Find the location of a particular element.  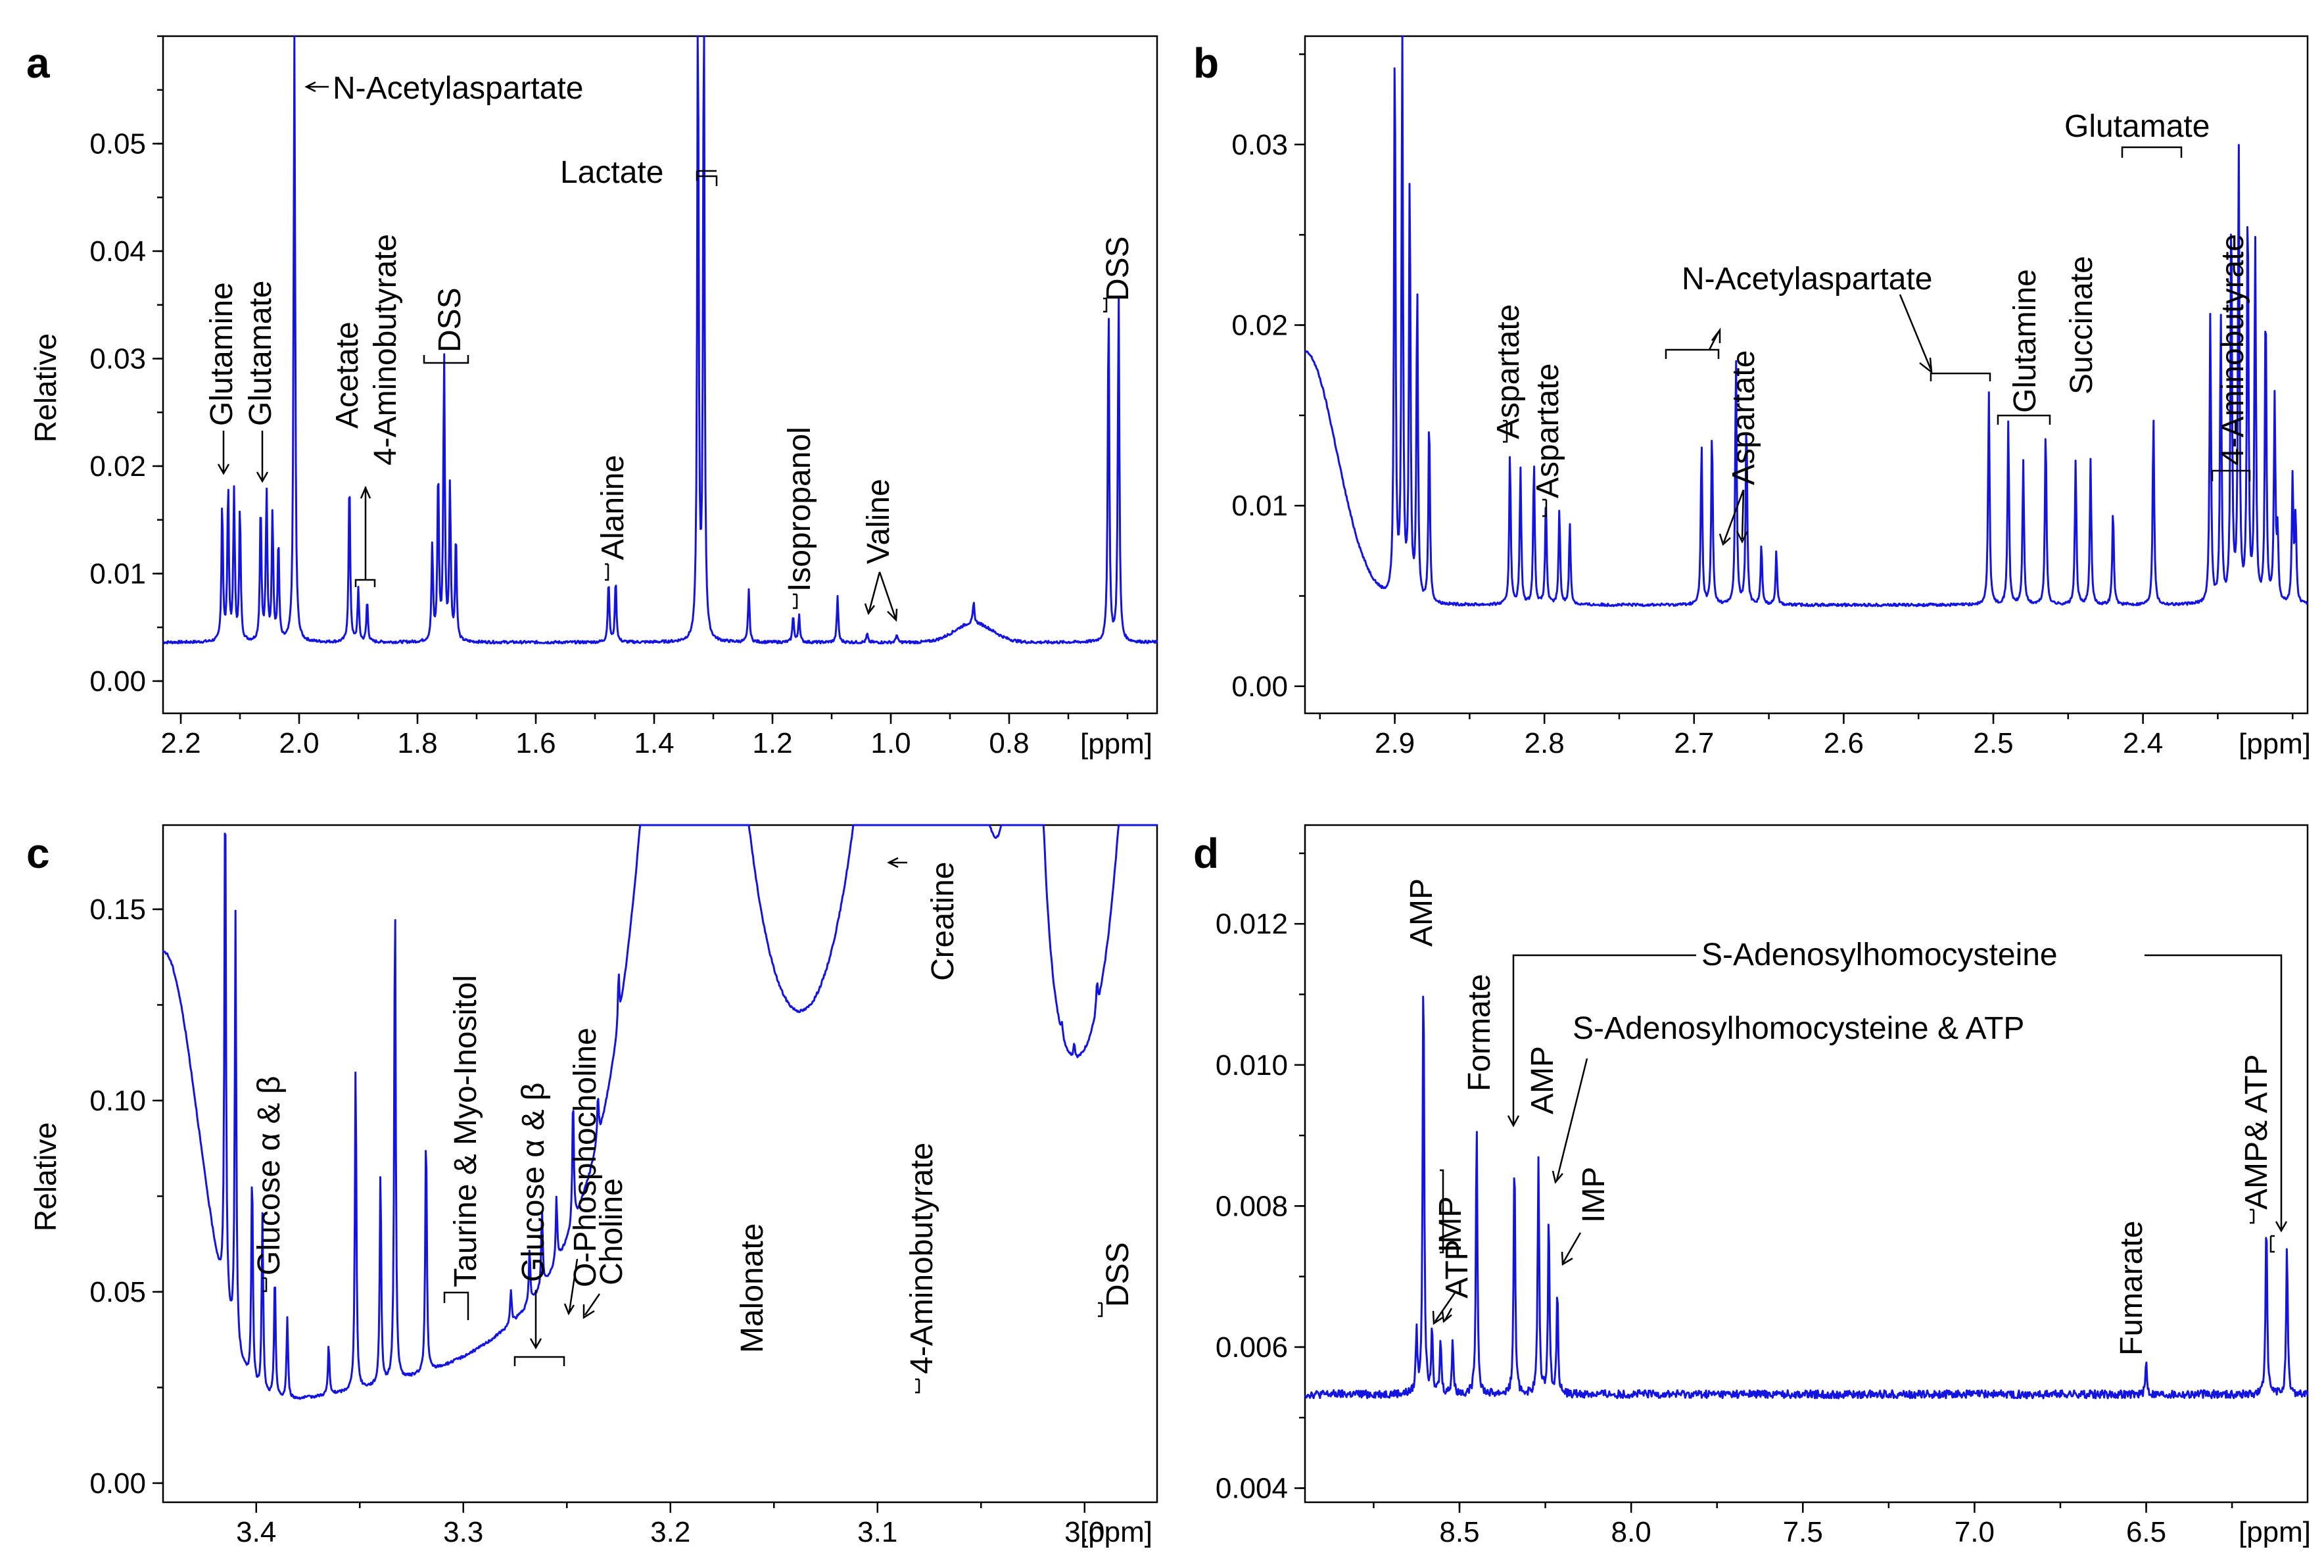

anno-a-glutamate: Glutamate is located at coordinates (260, 354).